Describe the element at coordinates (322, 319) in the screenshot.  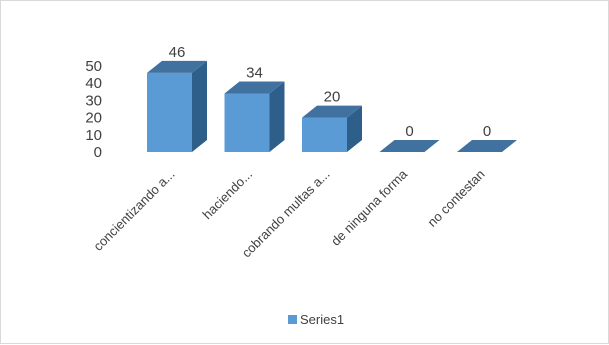
I see `legend-label: Series1` at that location.